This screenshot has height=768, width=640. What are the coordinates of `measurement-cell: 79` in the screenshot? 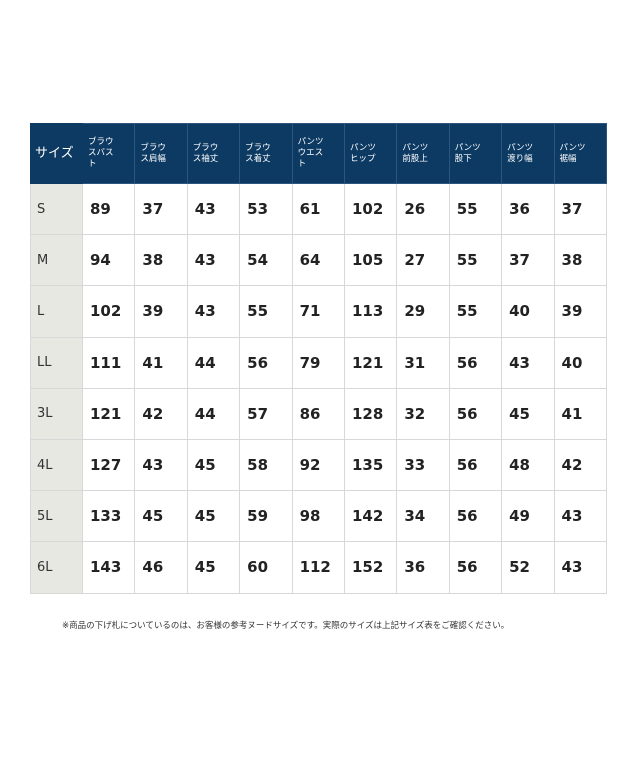 It's located at (318, 362).